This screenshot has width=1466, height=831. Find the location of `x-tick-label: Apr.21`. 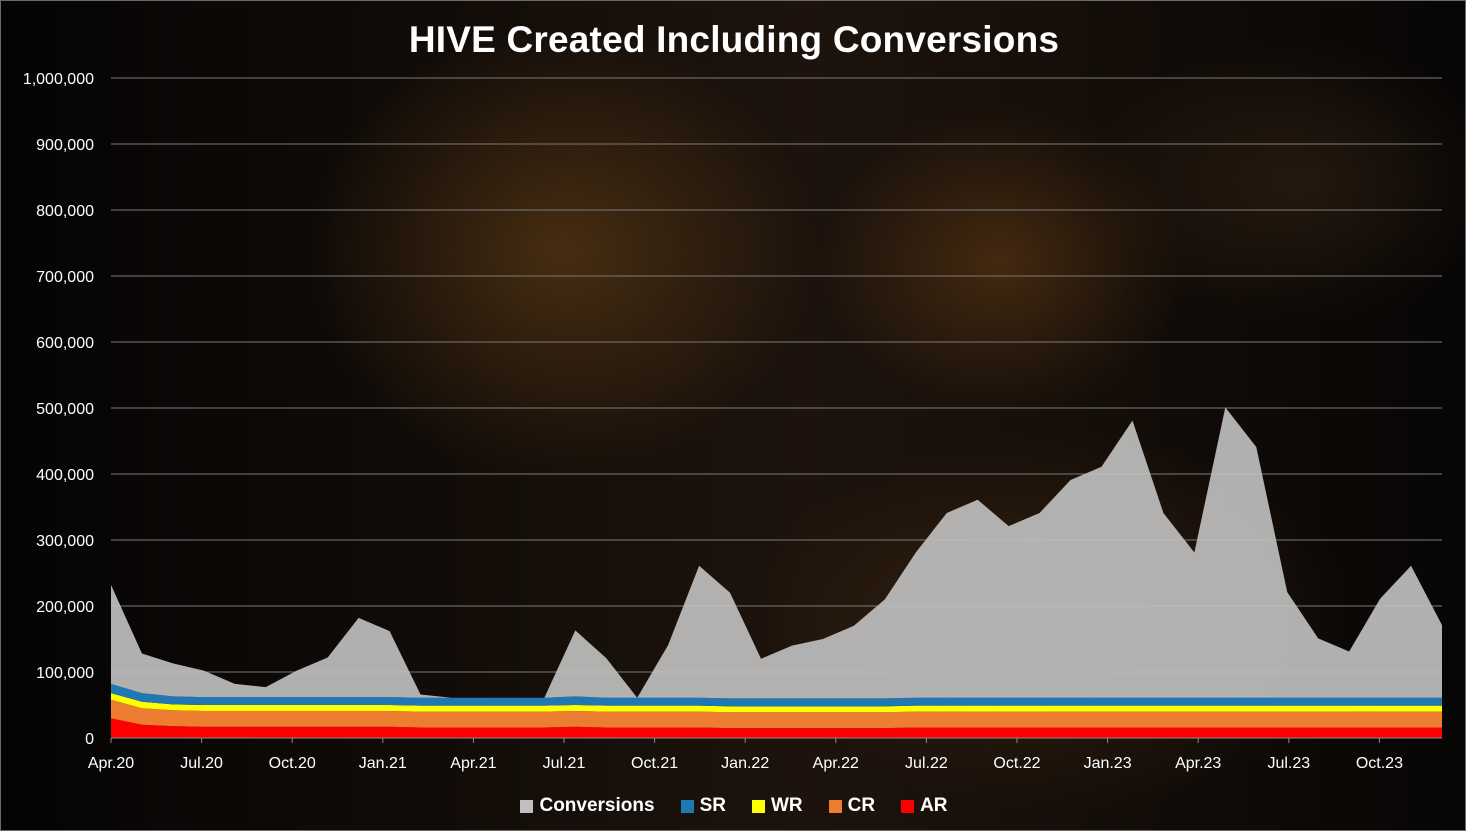

x-tick-label: Apr.21 is located at coordinates (473, 763).